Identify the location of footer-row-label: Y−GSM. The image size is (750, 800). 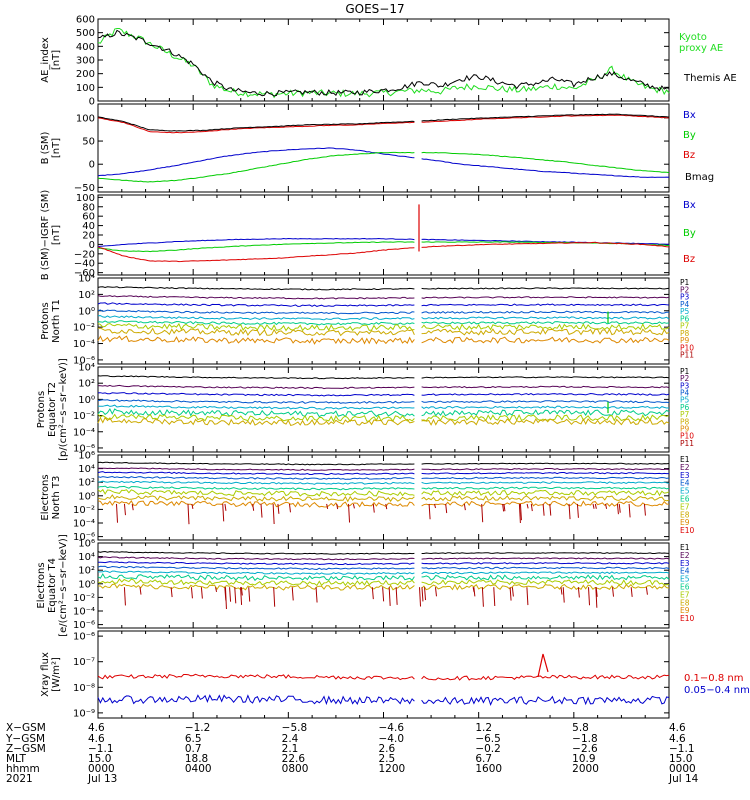
(25, 739).